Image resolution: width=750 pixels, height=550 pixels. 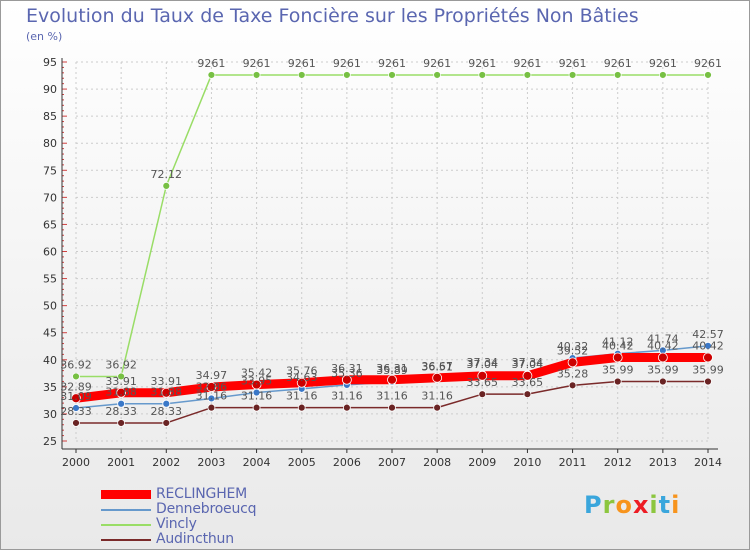 What do you see at coordinates (483, 382) in the screenshot?
I see `data-label-audincthun: 33.65` at bounding box center [483, 382].